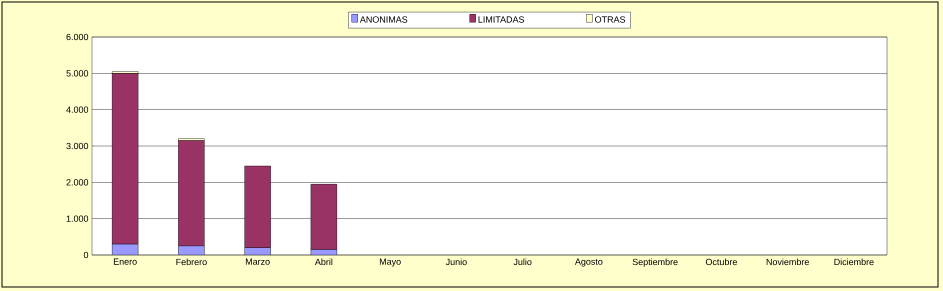 This screenshot has height=291, width=943. Describe the element at coordinates (86, 255) in the screenshot. I see `y-tick-label: 0` at that location.